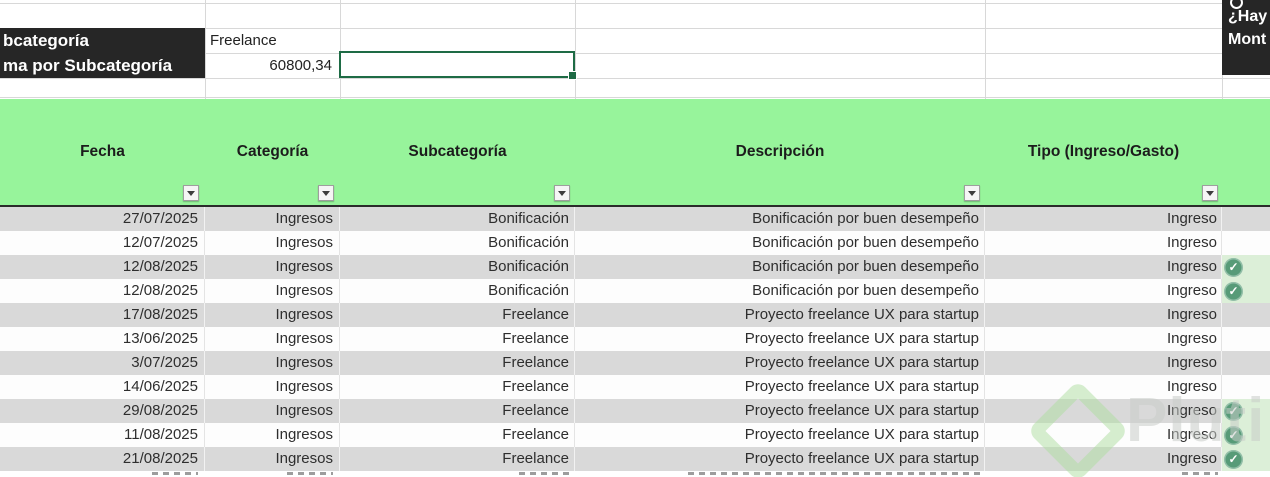 This screenshot has width=1270, height=477. What do you see at coordinates (102, 339) in the screenshot?
I see `cell-date: 13/06/2025` at bounding box center [102, 339].